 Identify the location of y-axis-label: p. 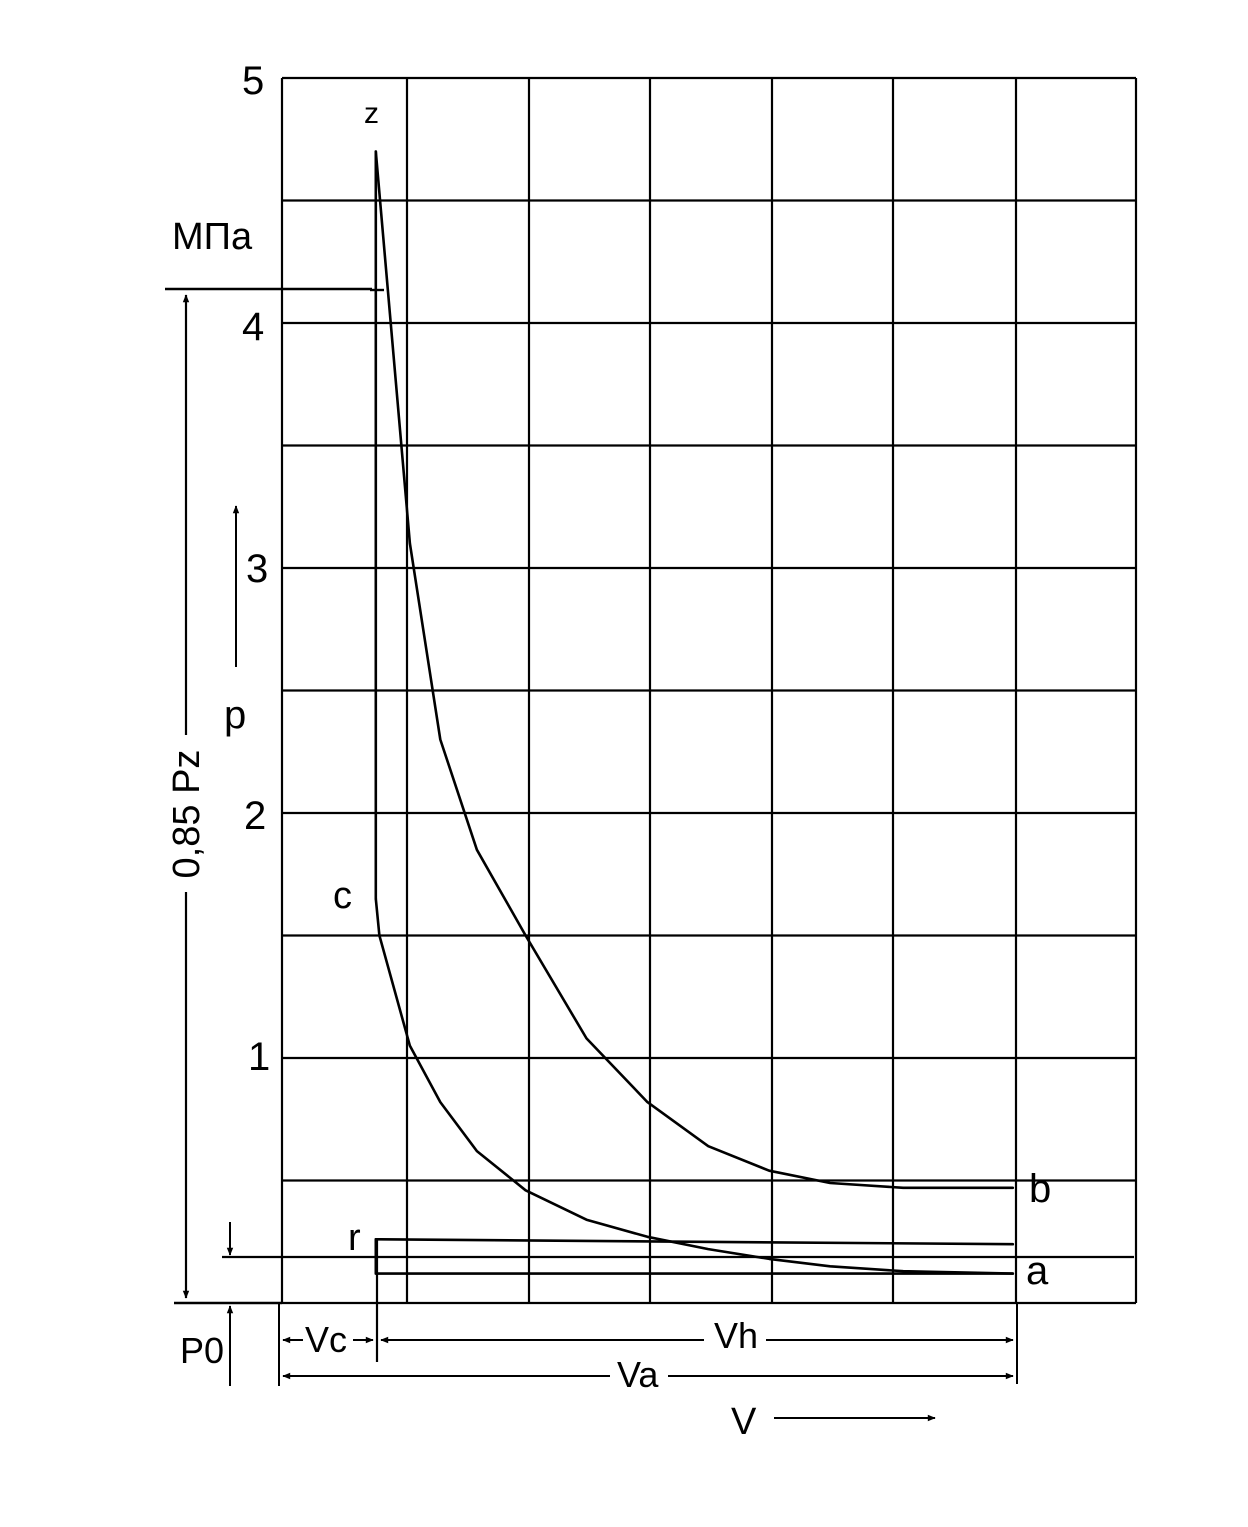
(235, 715).